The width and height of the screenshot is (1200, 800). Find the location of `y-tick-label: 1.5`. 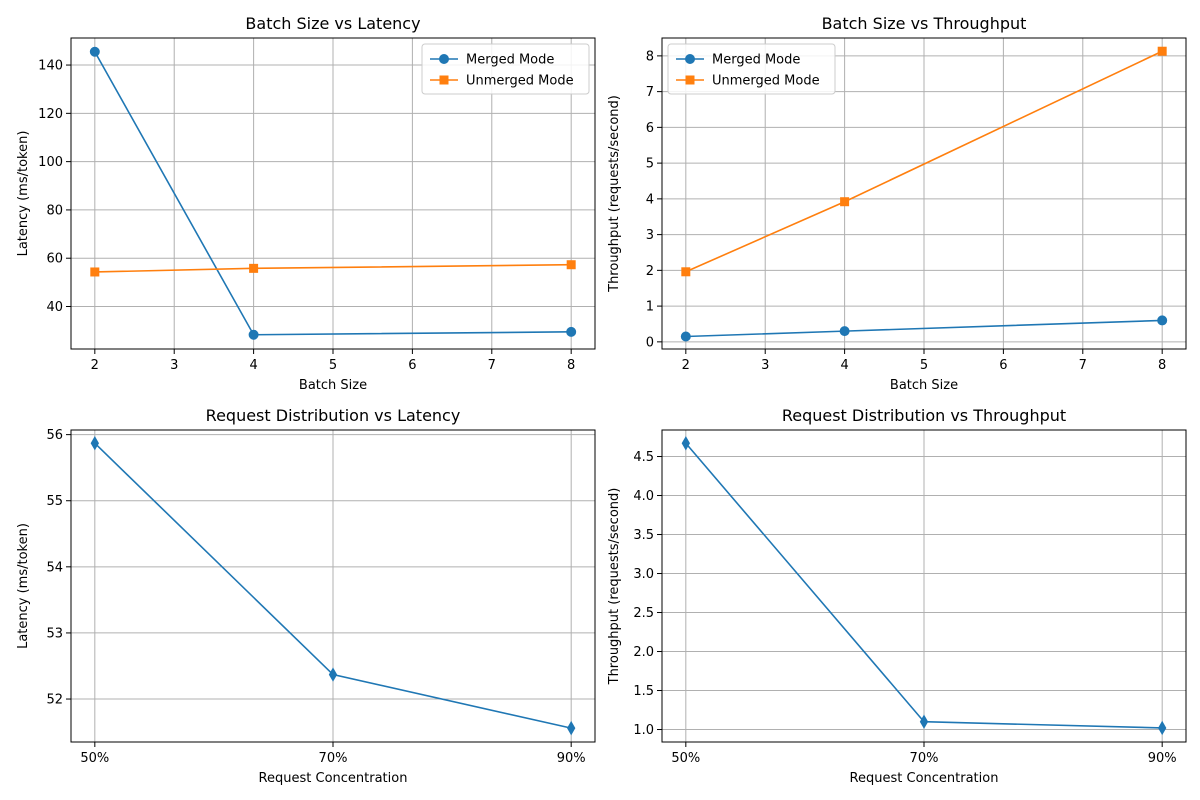

y-tick-label: 1.5 is located at coordinates (643, 691).